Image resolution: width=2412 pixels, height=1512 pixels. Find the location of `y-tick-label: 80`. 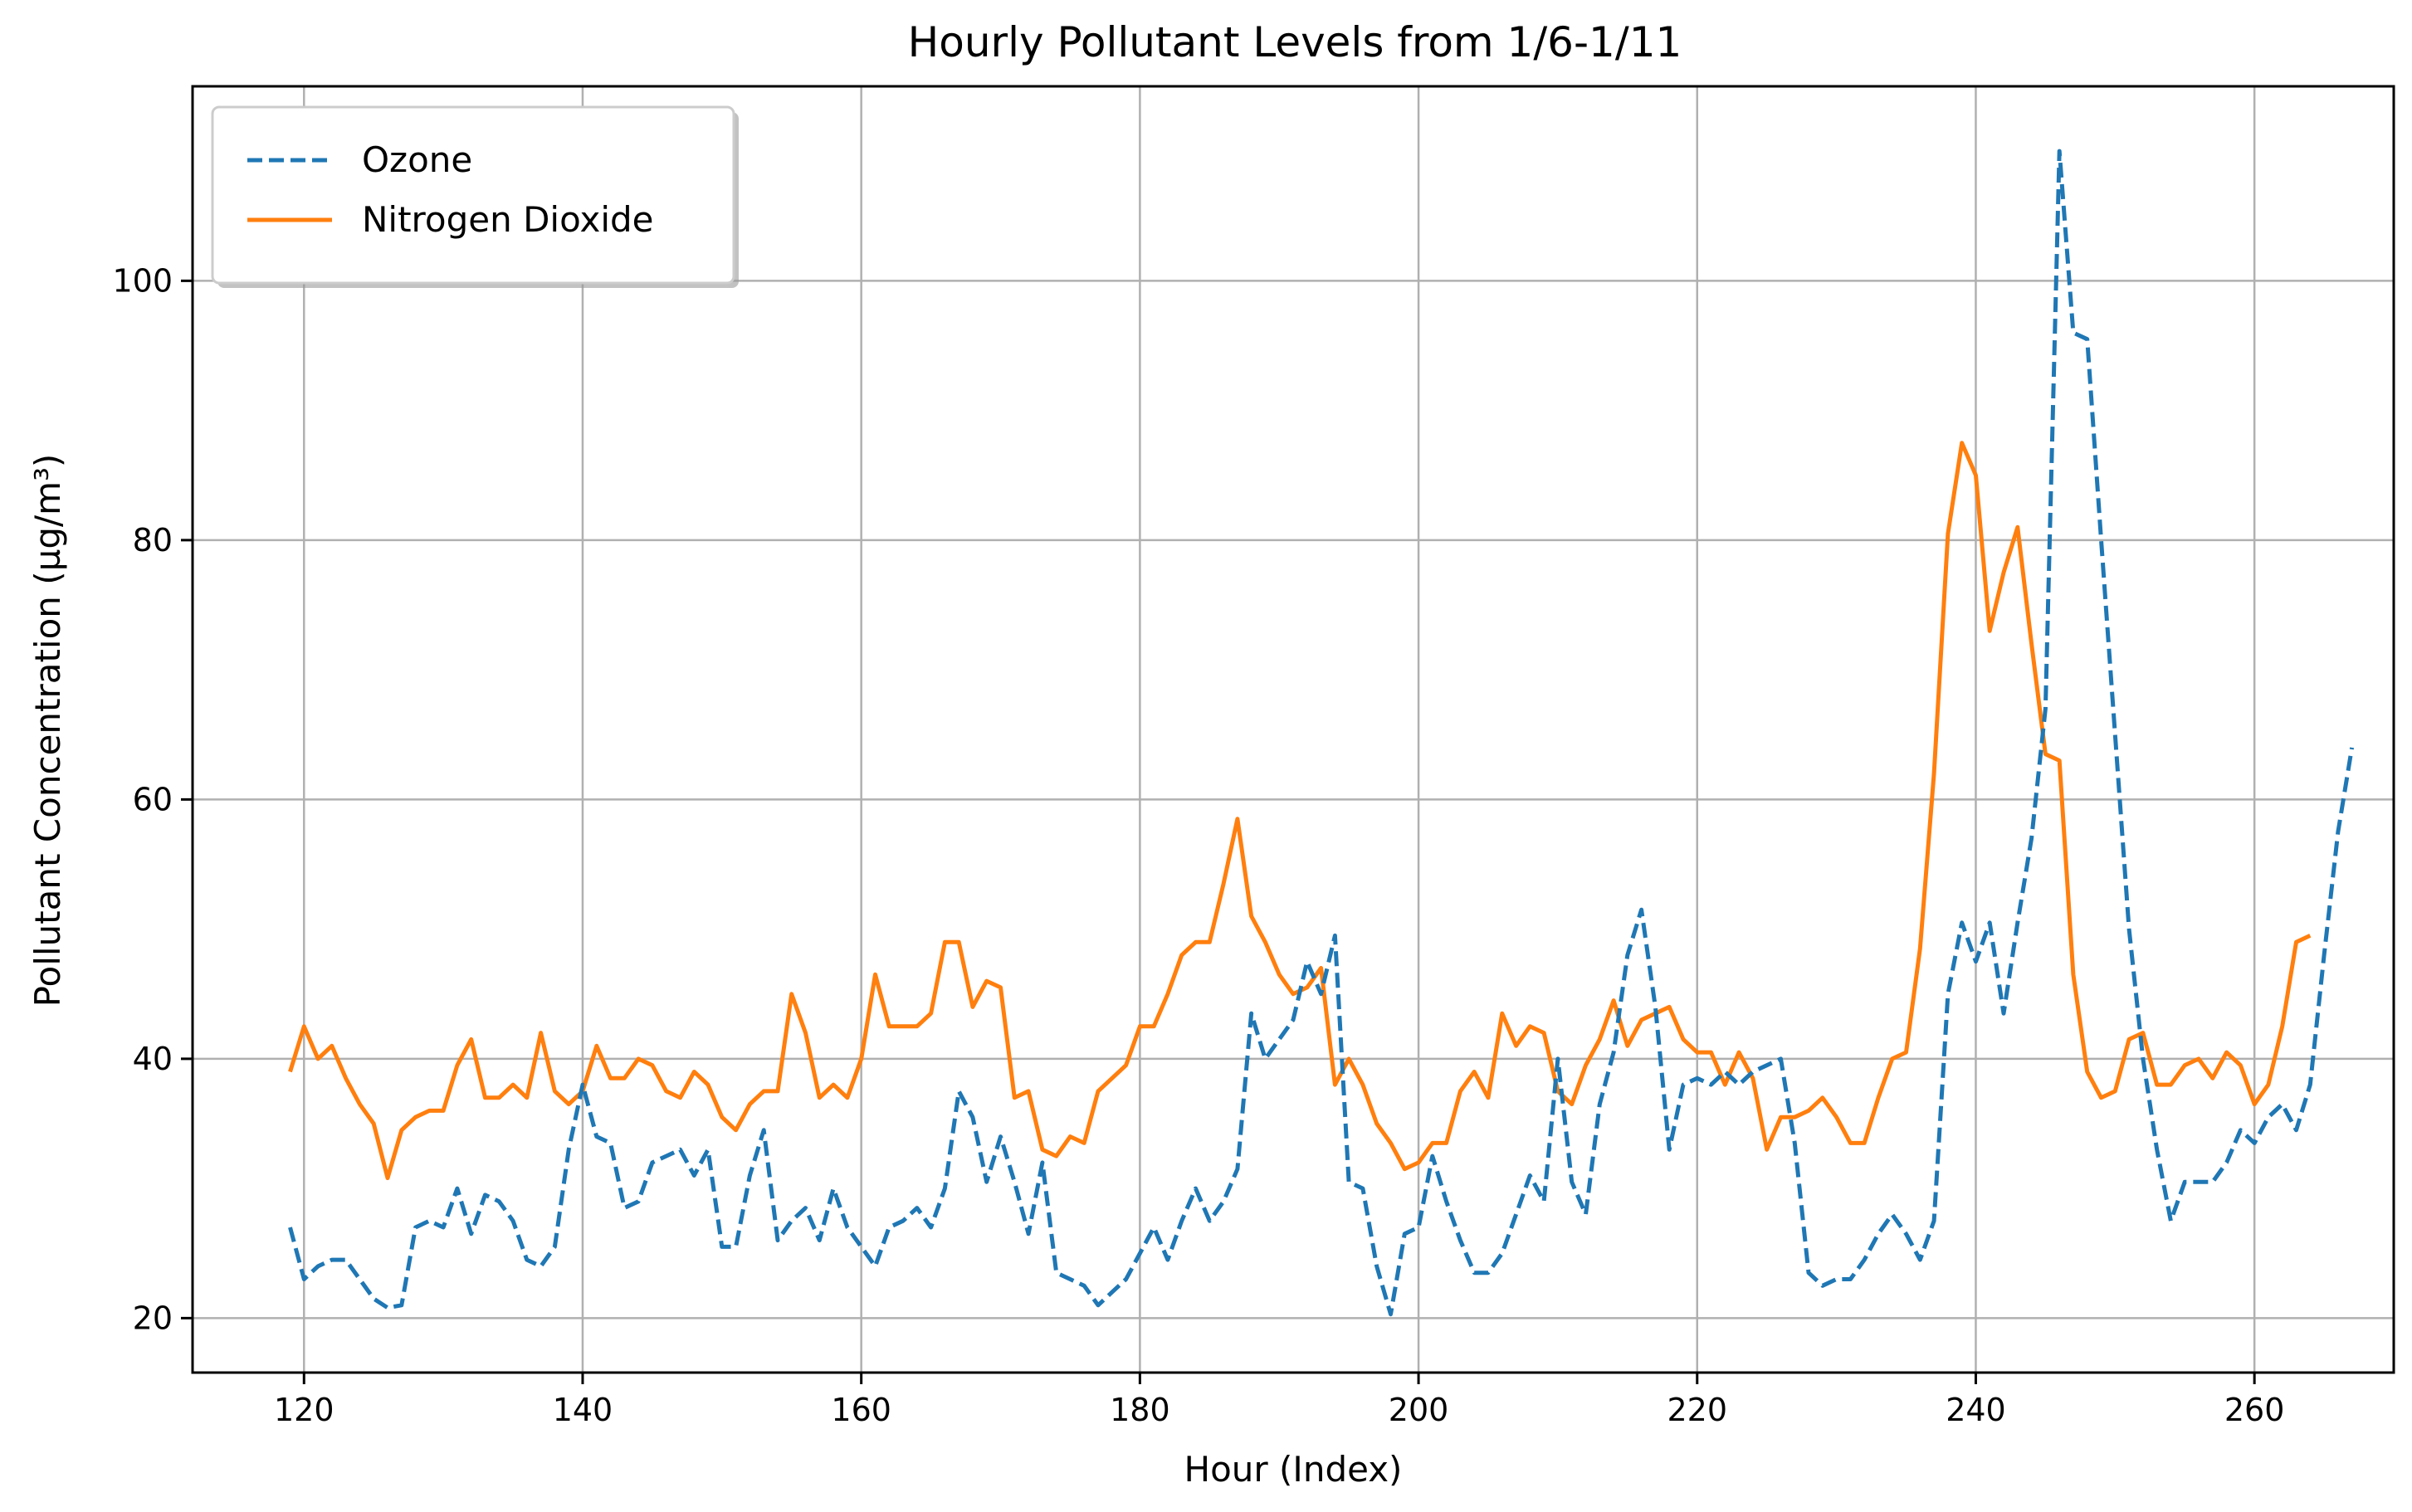

y-tick-label: 80 is located at coordinates (153, 540).